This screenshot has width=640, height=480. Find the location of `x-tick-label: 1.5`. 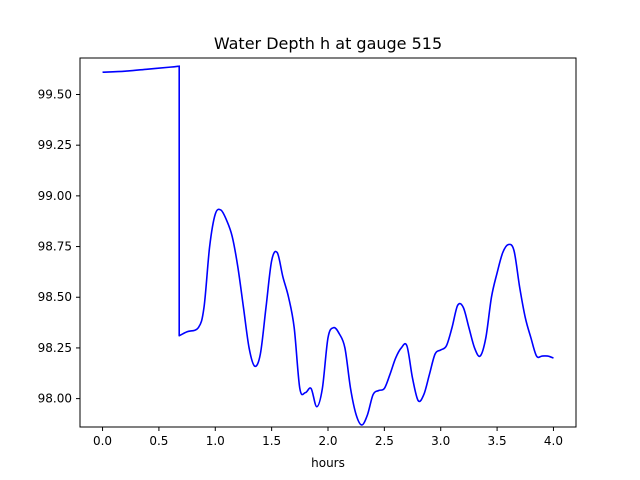

x-tick-label: 1.5 is located at coordinates (271, 441).